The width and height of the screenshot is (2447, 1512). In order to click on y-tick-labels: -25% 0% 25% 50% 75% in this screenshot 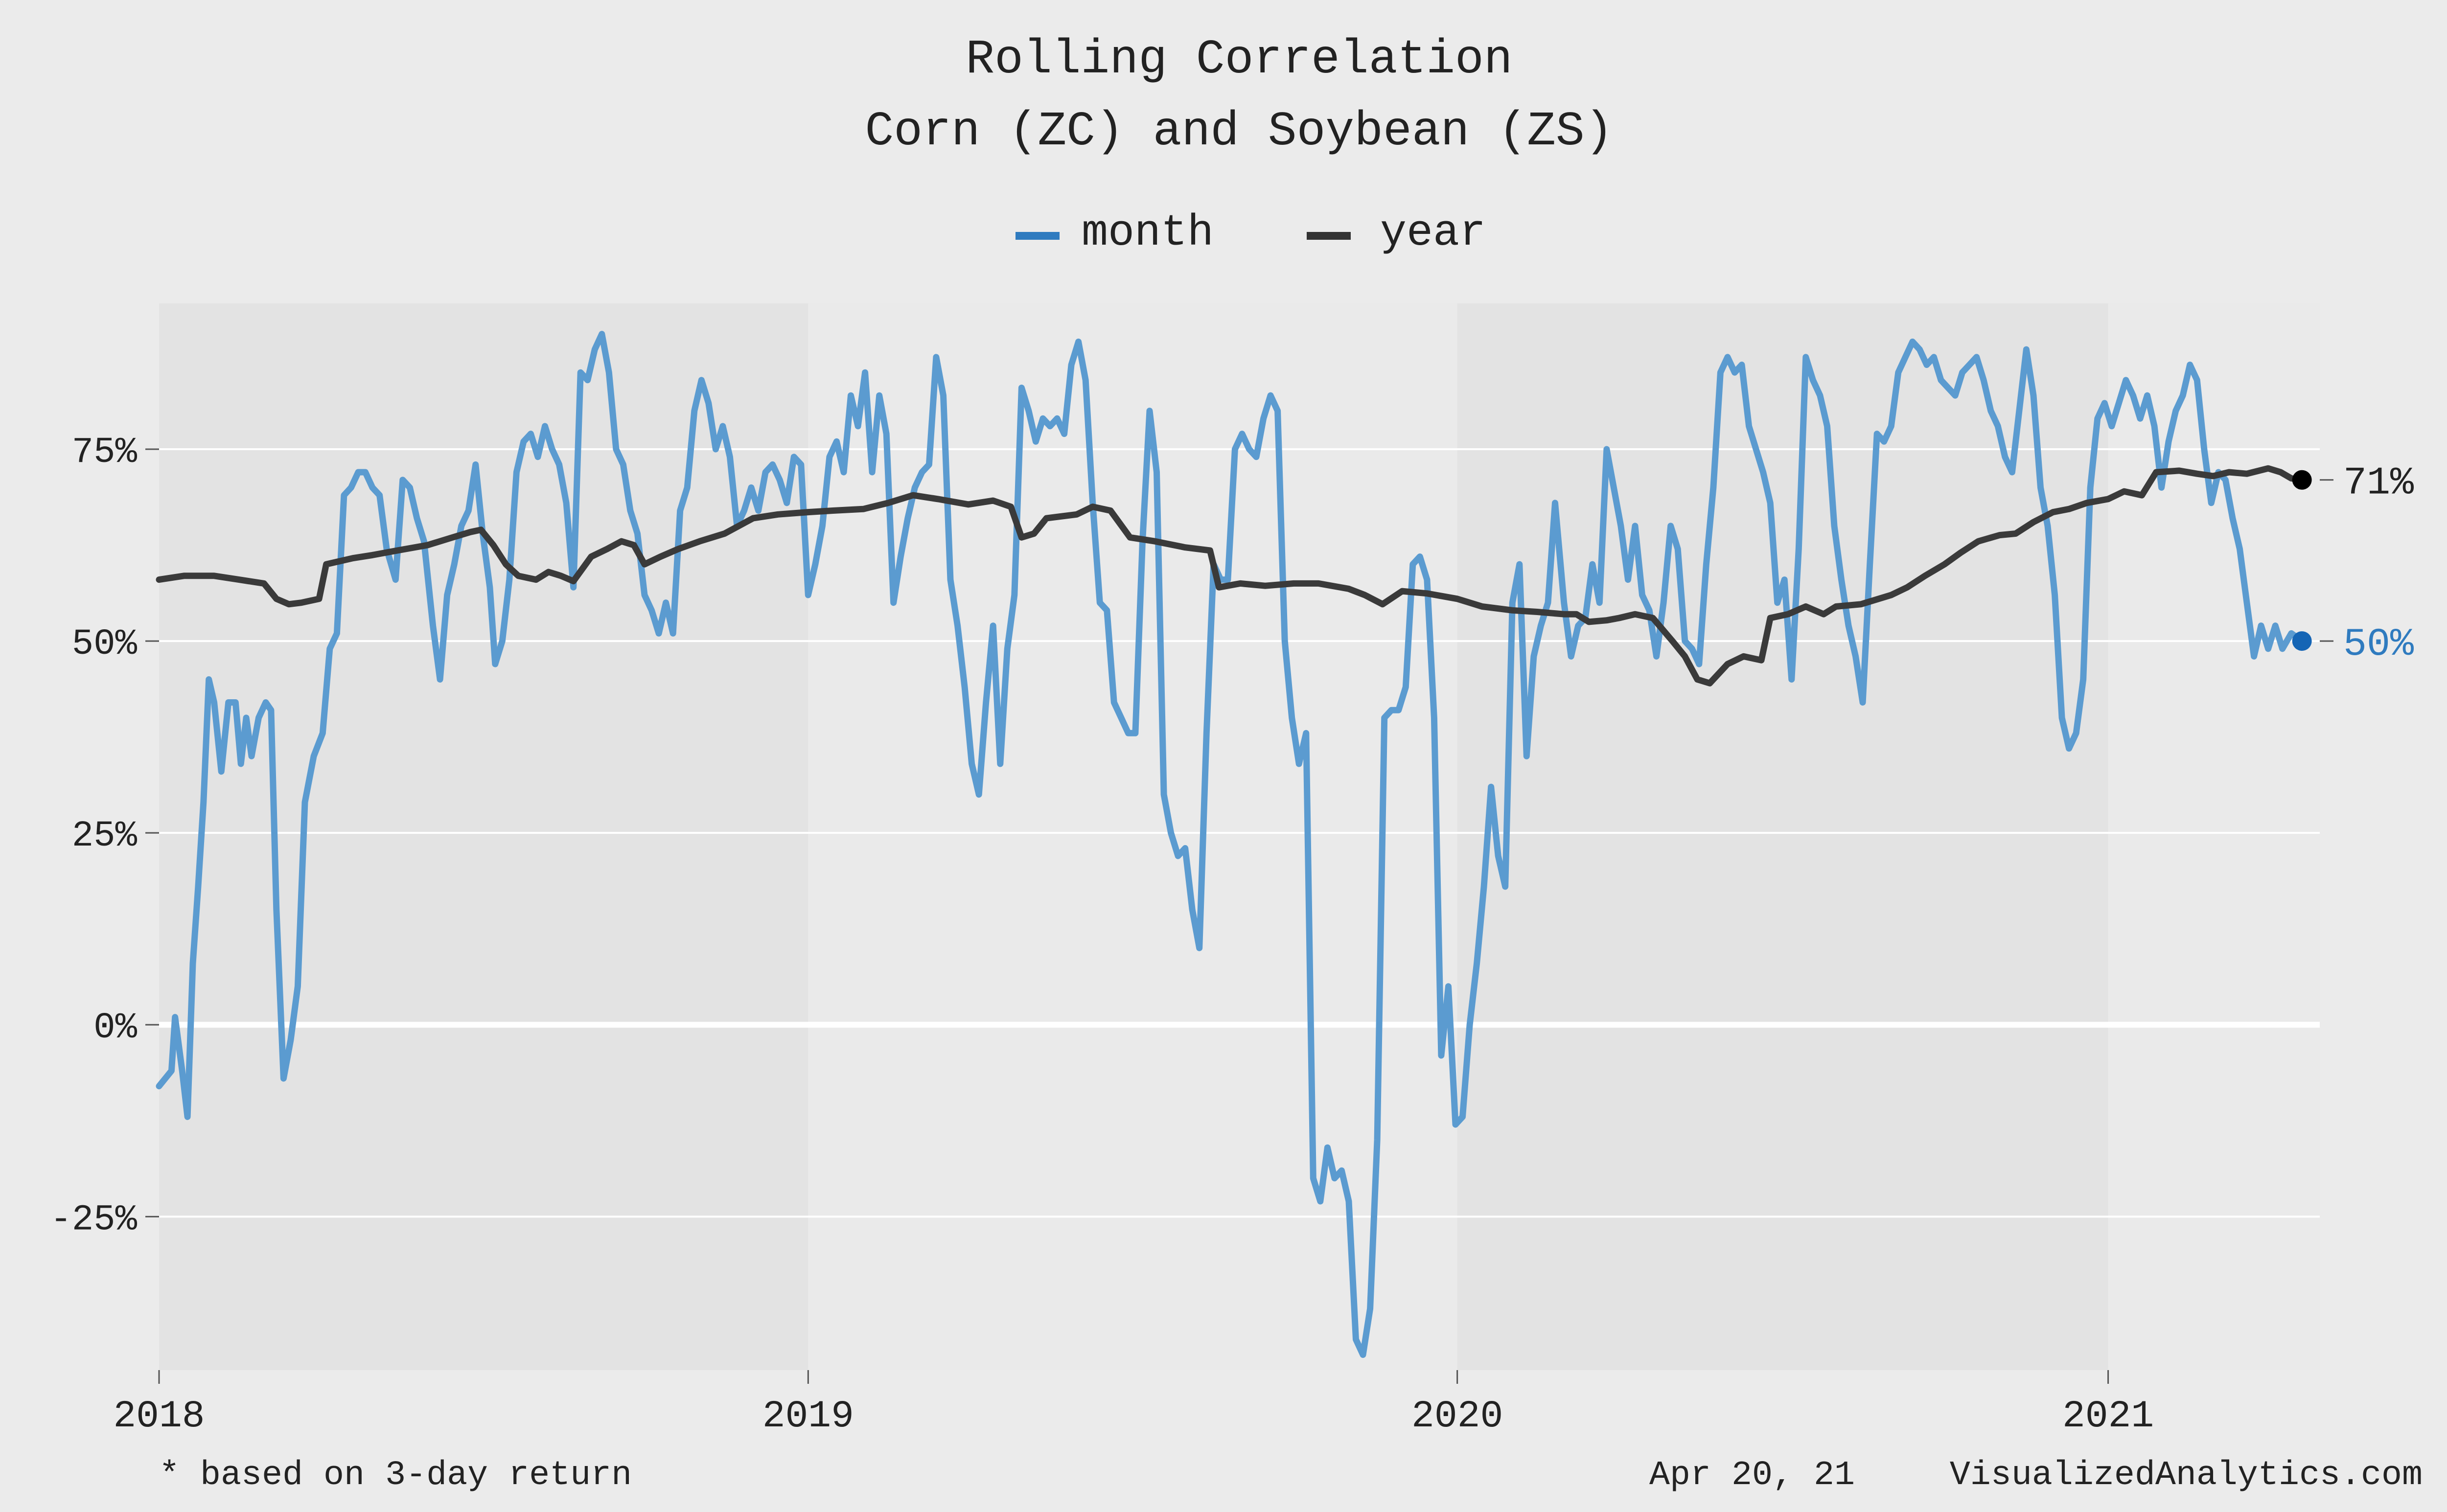, I will do `click(93, 836)`.